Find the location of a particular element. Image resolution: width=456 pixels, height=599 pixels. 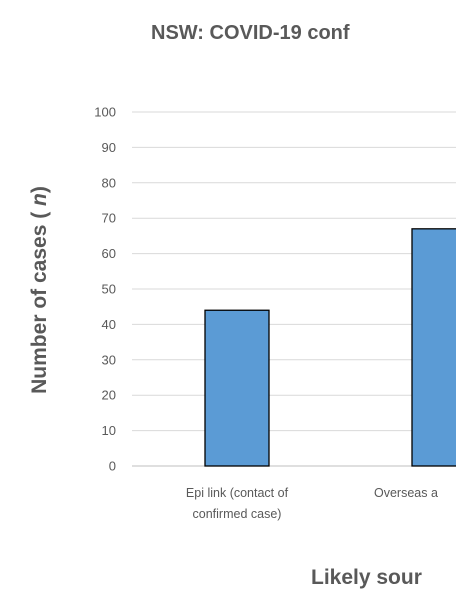

y-axis-label-text: Number of cases ( is located at coordinates (39, 303).